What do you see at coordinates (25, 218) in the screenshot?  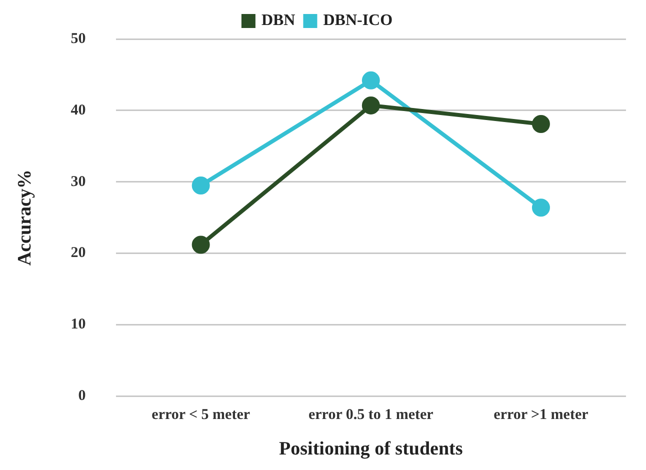 I see `y-axis-title: Accuracy%` at bounding box center [25, 218].